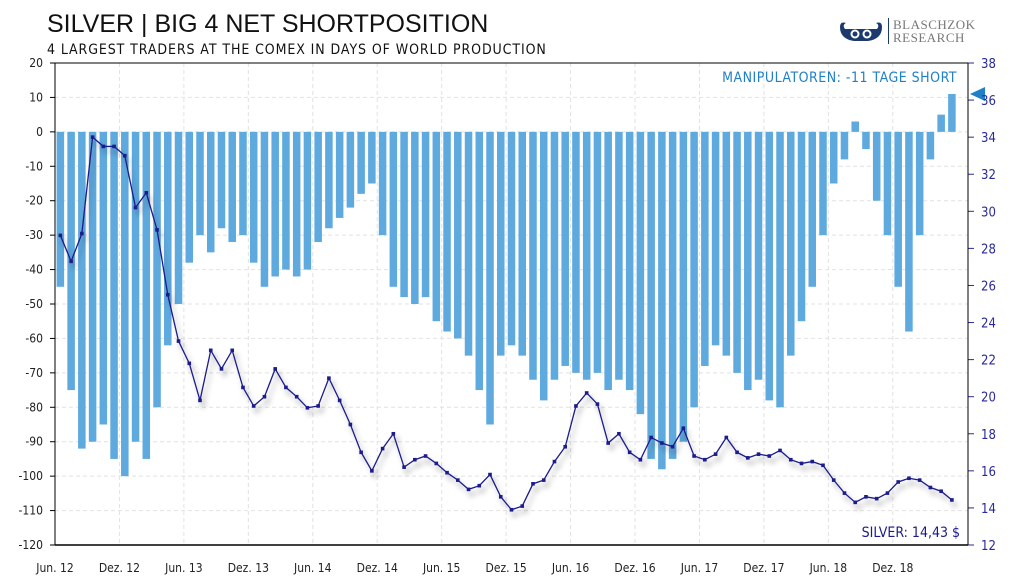  What do you see at coordinates (763, 568) in the screenshot?
I see `x-tick-label: Dez. 17` at bounding box center [763, 568].